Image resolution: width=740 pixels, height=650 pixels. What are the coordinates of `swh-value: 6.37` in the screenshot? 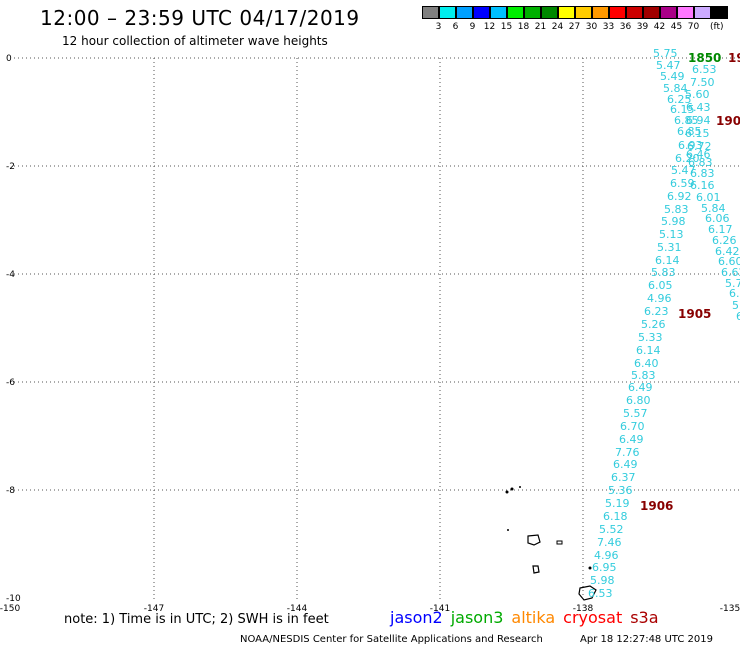 It's located at (623, 477).